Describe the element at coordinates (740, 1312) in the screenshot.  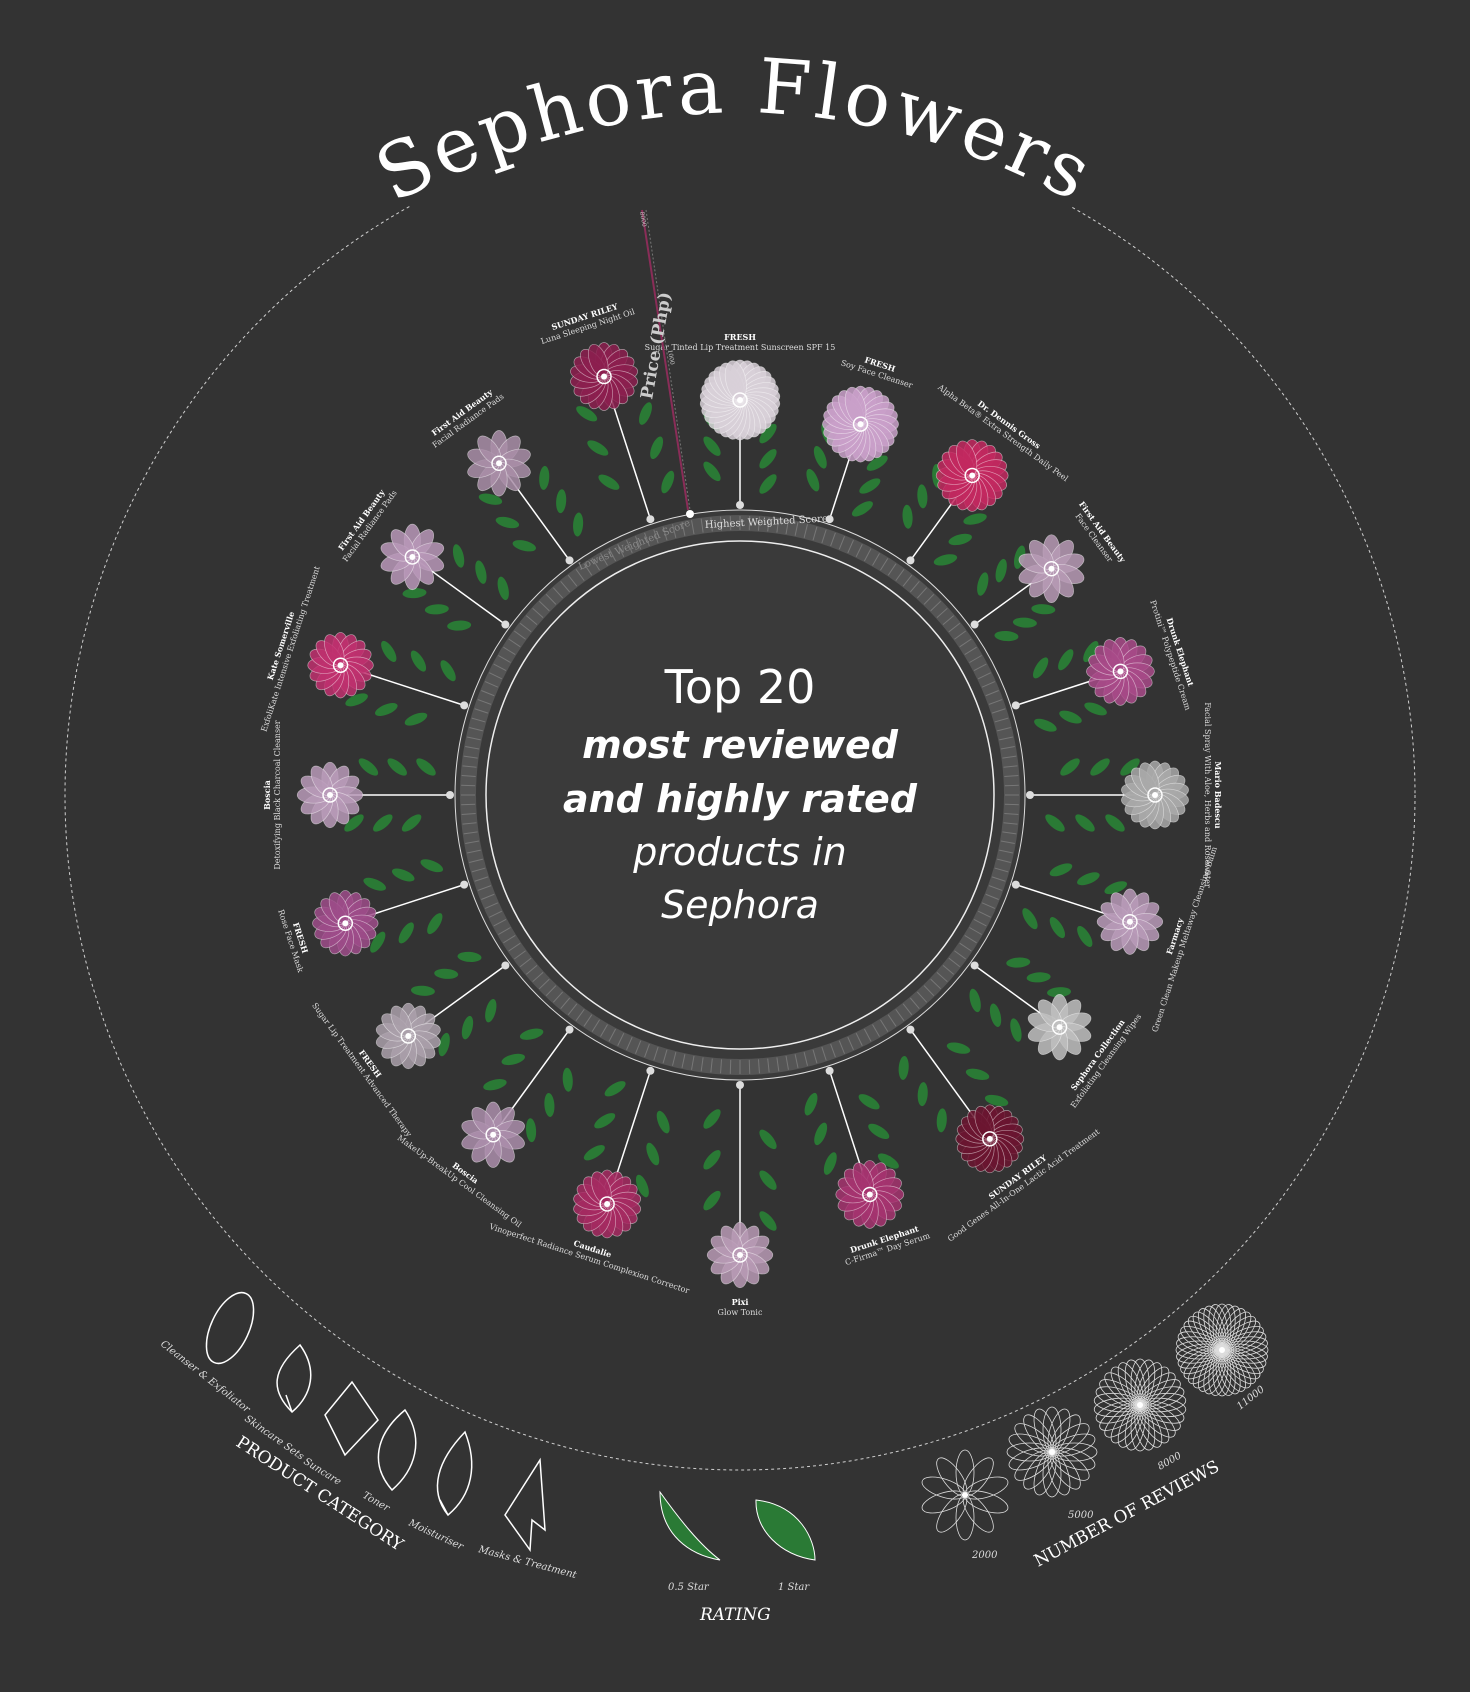
I see `flower-product-label: Glow Tonic` at that location.